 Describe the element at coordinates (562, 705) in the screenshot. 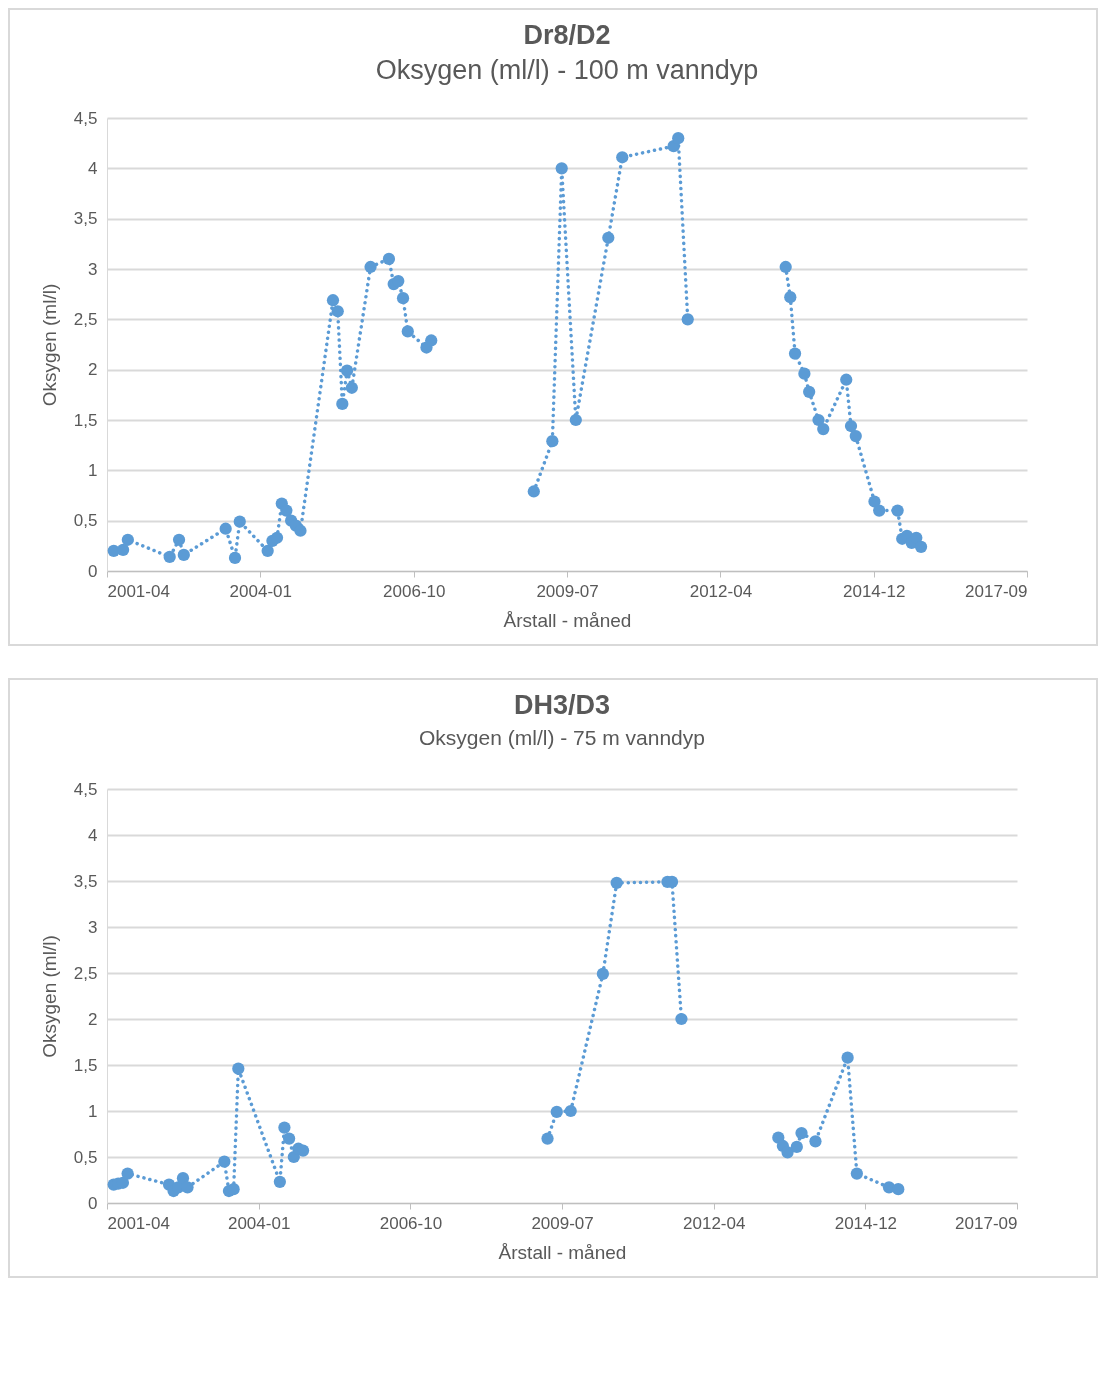

I see `chart-title: DH3/D3` at that location.